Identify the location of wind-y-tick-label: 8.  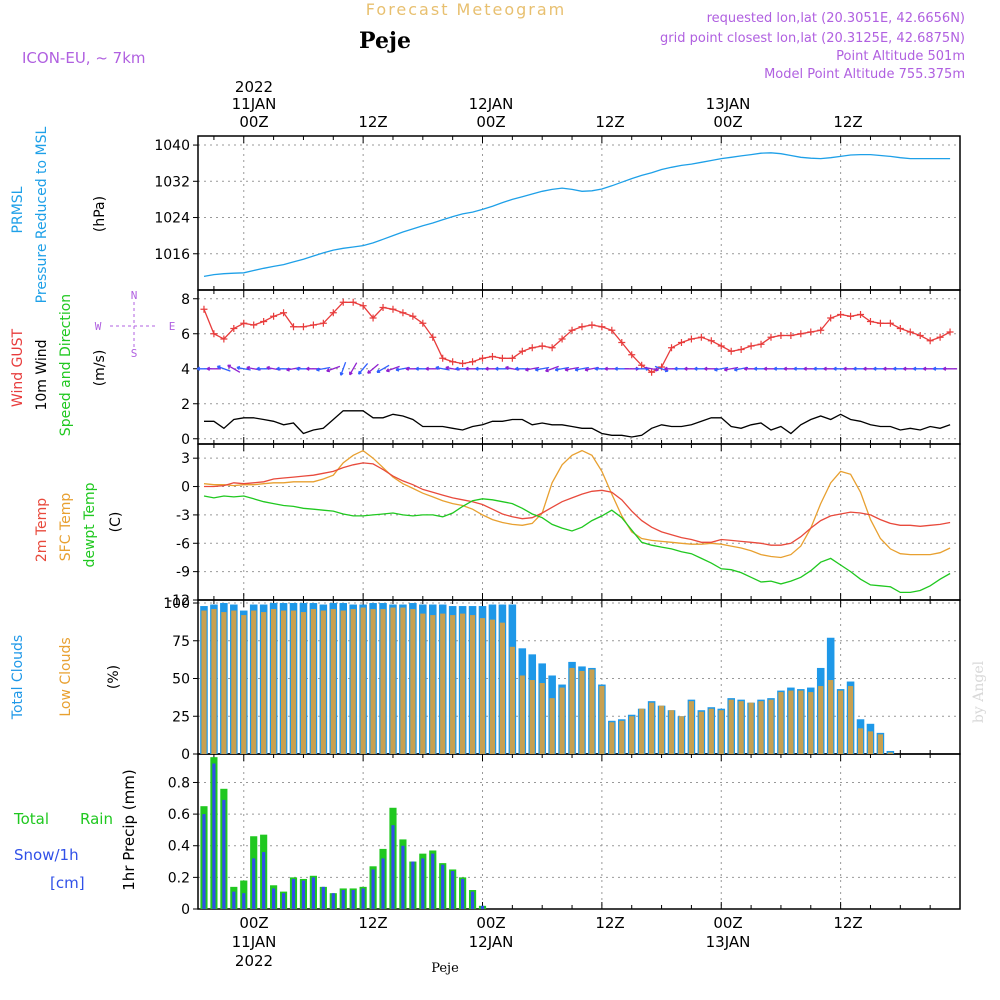
(185, 300).